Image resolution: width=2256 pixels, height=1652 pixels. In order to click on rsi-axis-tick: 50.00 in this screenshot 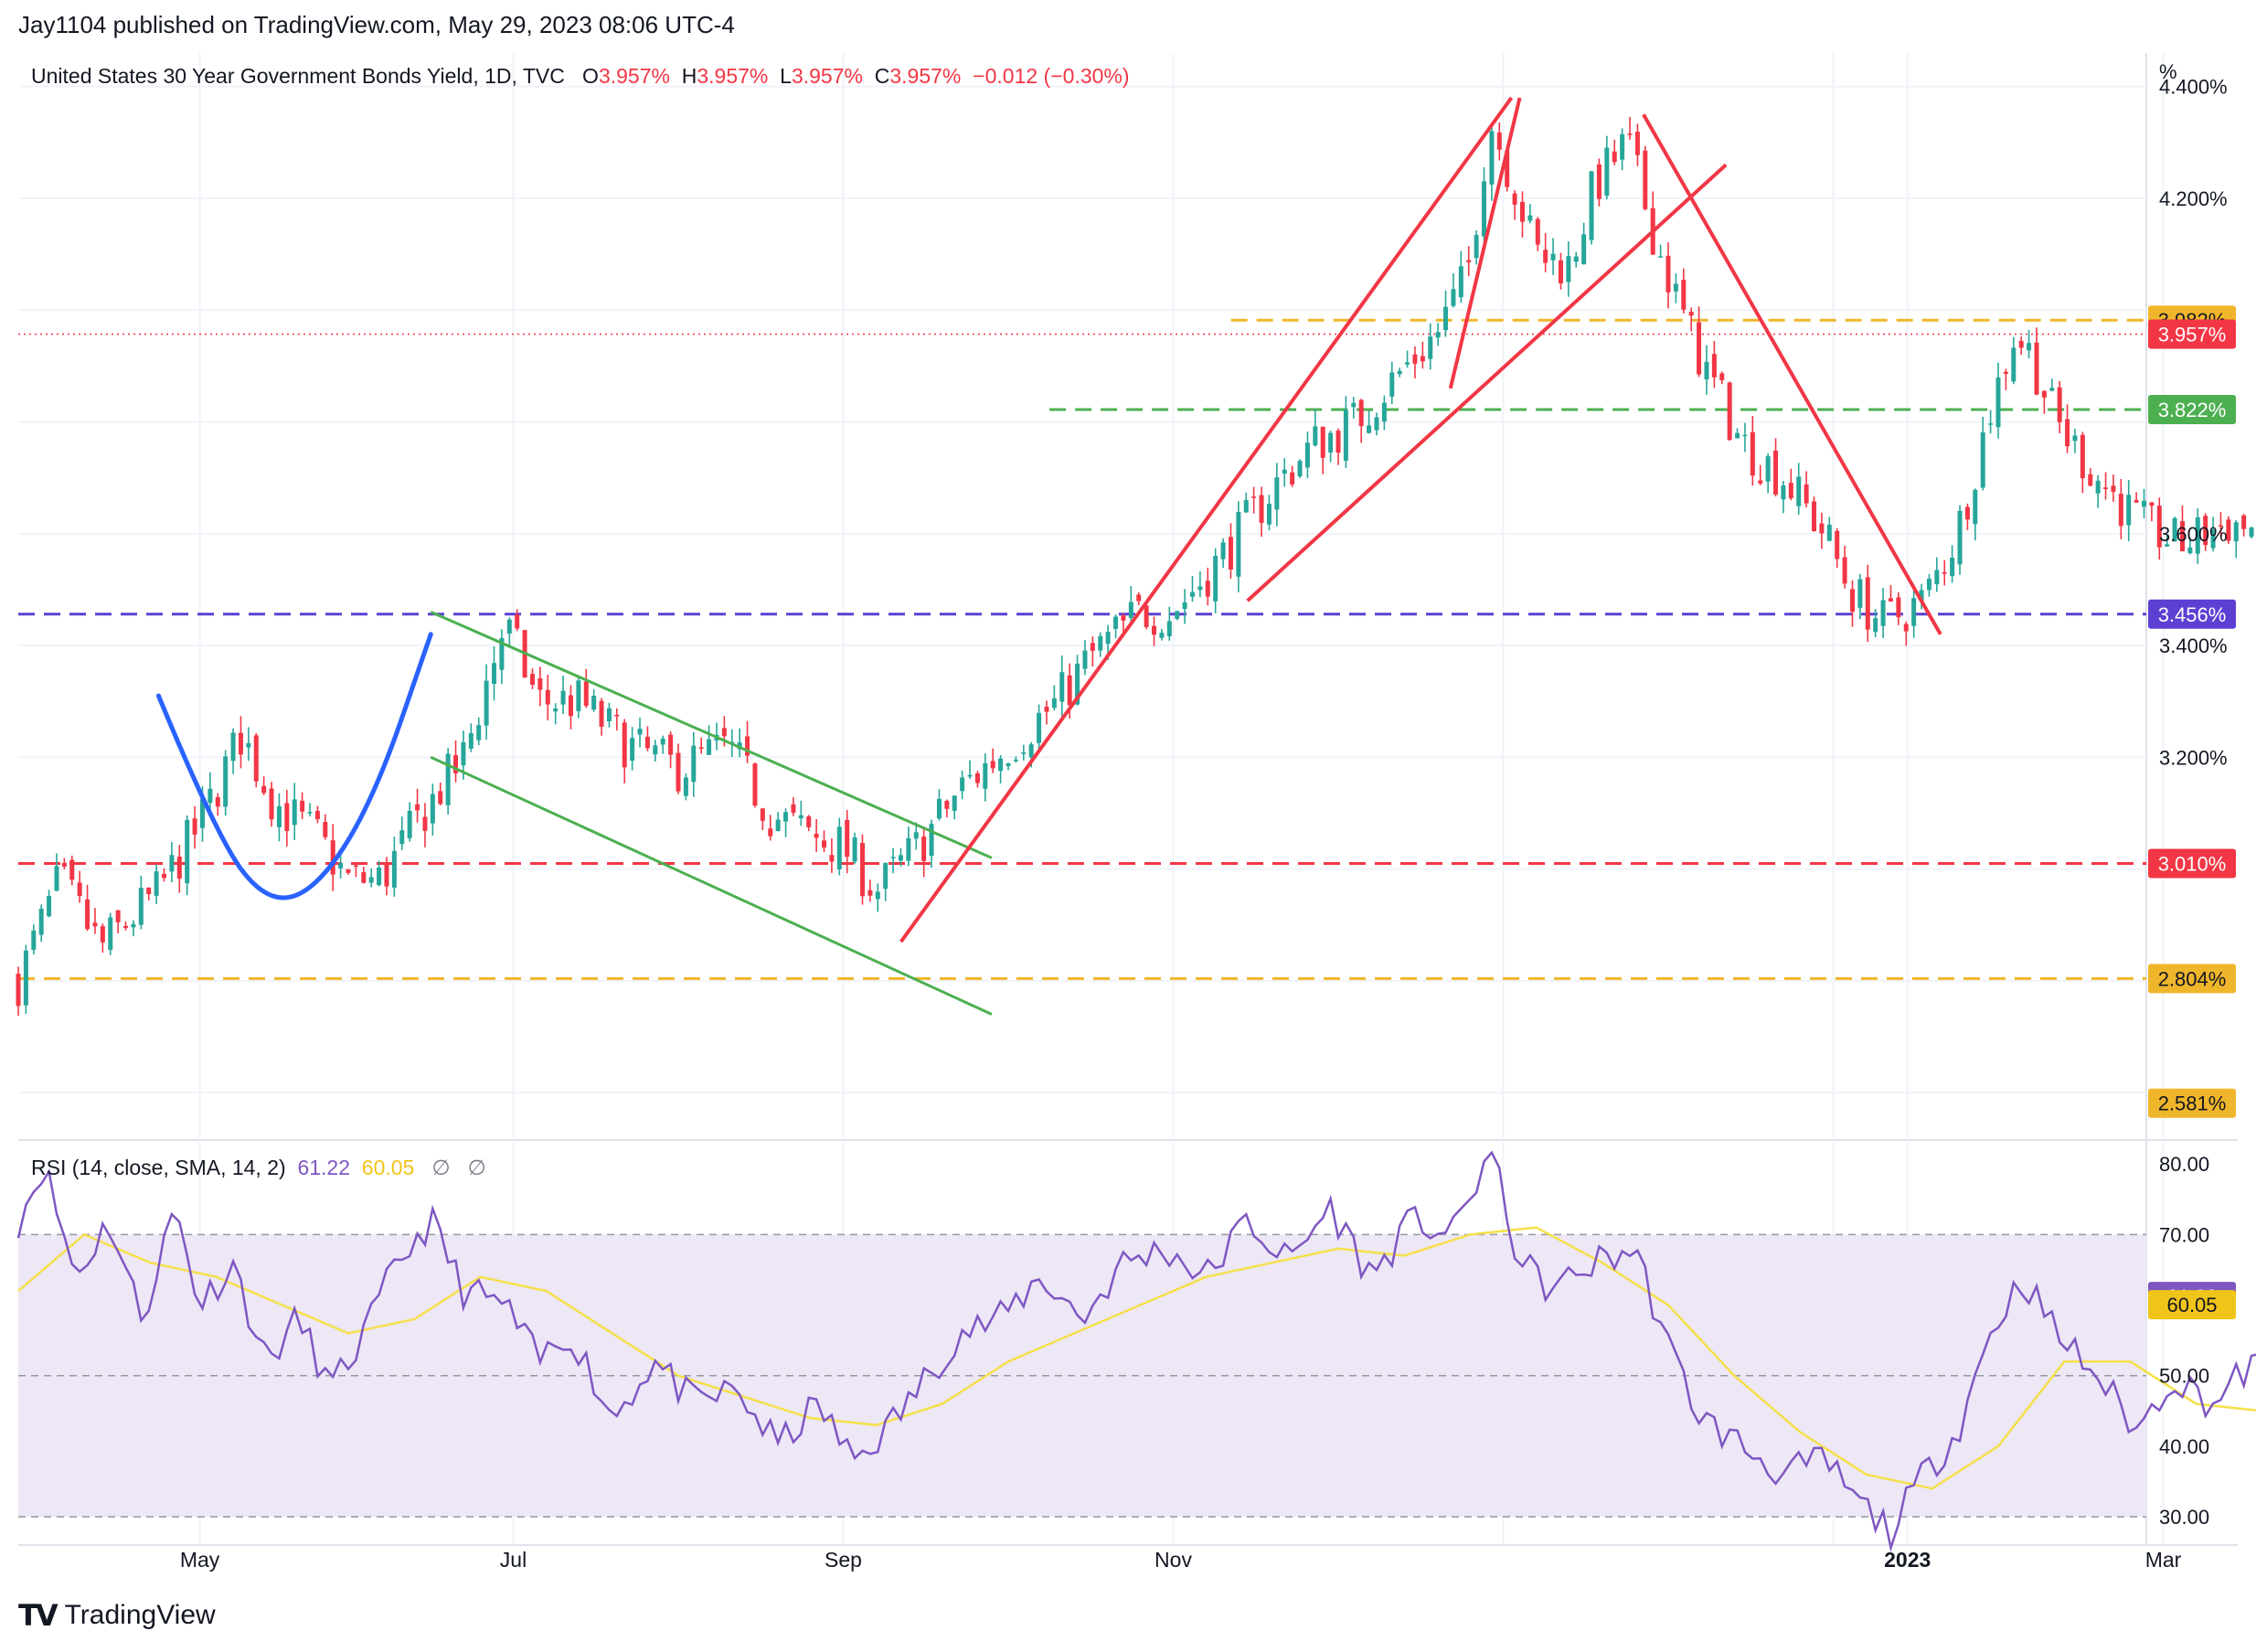, I will do `click(2184, 1376)`.